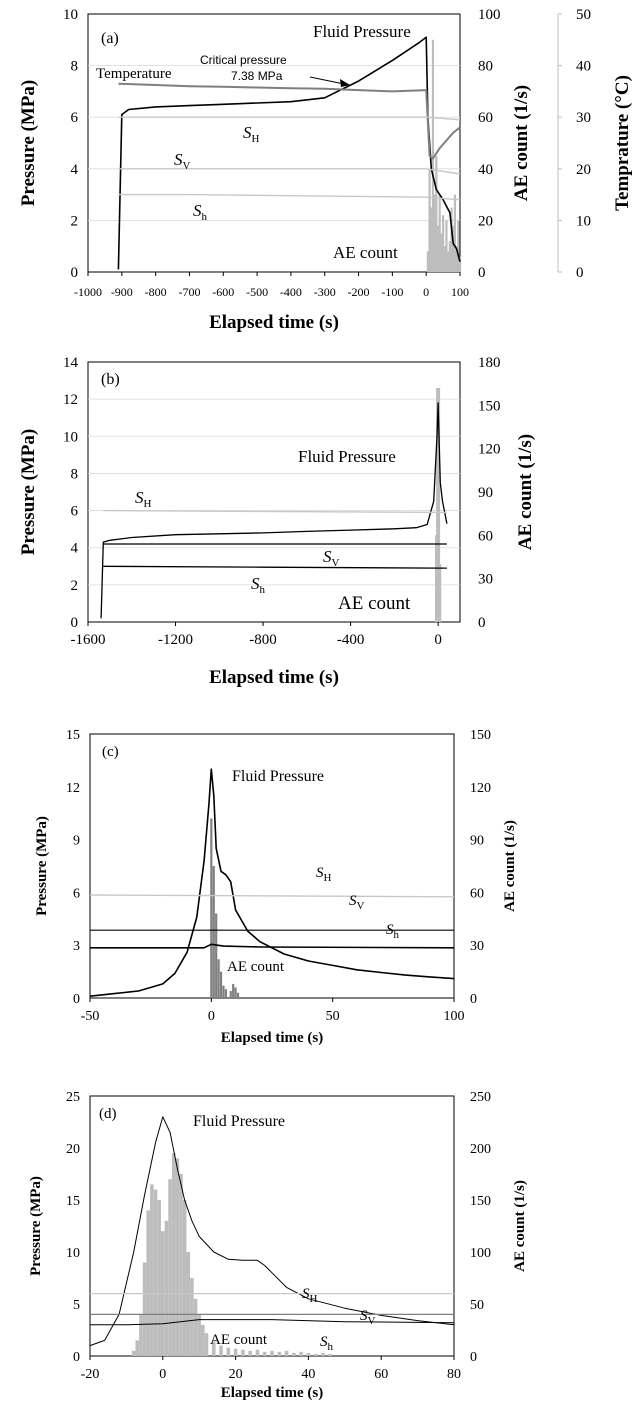 The height and width of the screenshot is (1406, 642). What do you see at coordinates (480, 788) in the screenshot?
I see `panel-c-y2-tick-label: 120` at bounding box center [480, 788].